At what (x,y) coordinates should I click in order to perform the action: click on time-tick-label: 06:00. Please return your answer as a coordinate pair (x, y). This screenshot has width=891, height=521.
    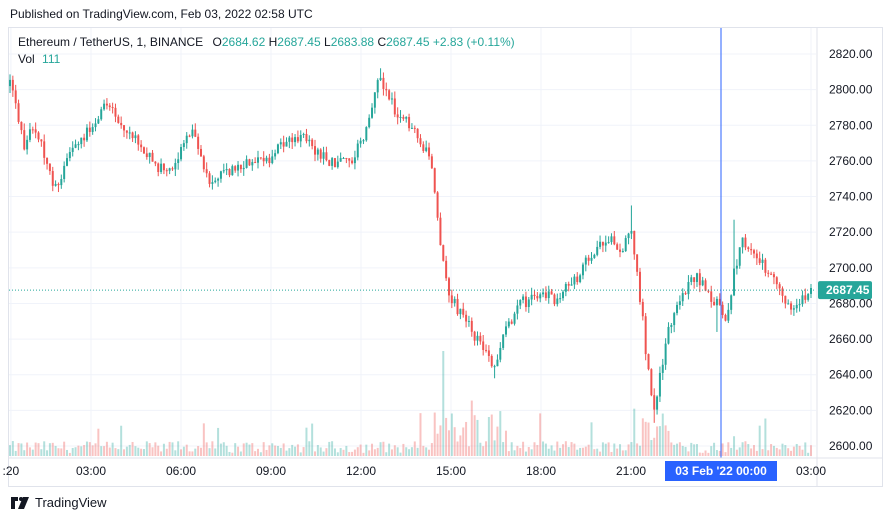
    Looking at the image, I should click on (181, 471).